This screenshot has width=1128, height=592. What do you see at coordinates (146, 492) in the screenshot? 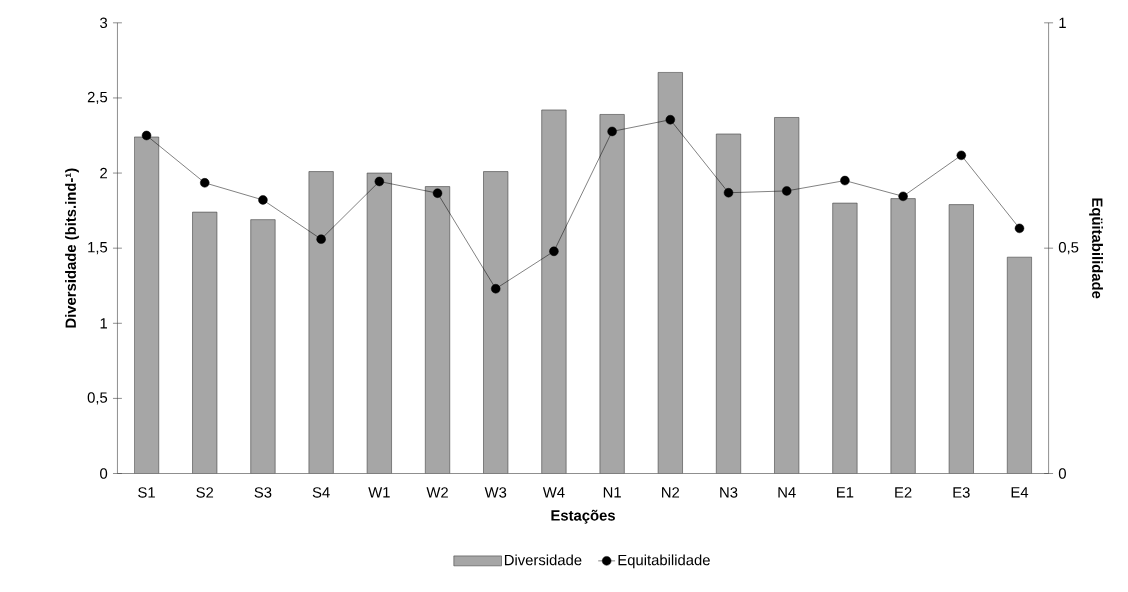
I see `x-tick-label: S1` at bounding box center [146, 492].